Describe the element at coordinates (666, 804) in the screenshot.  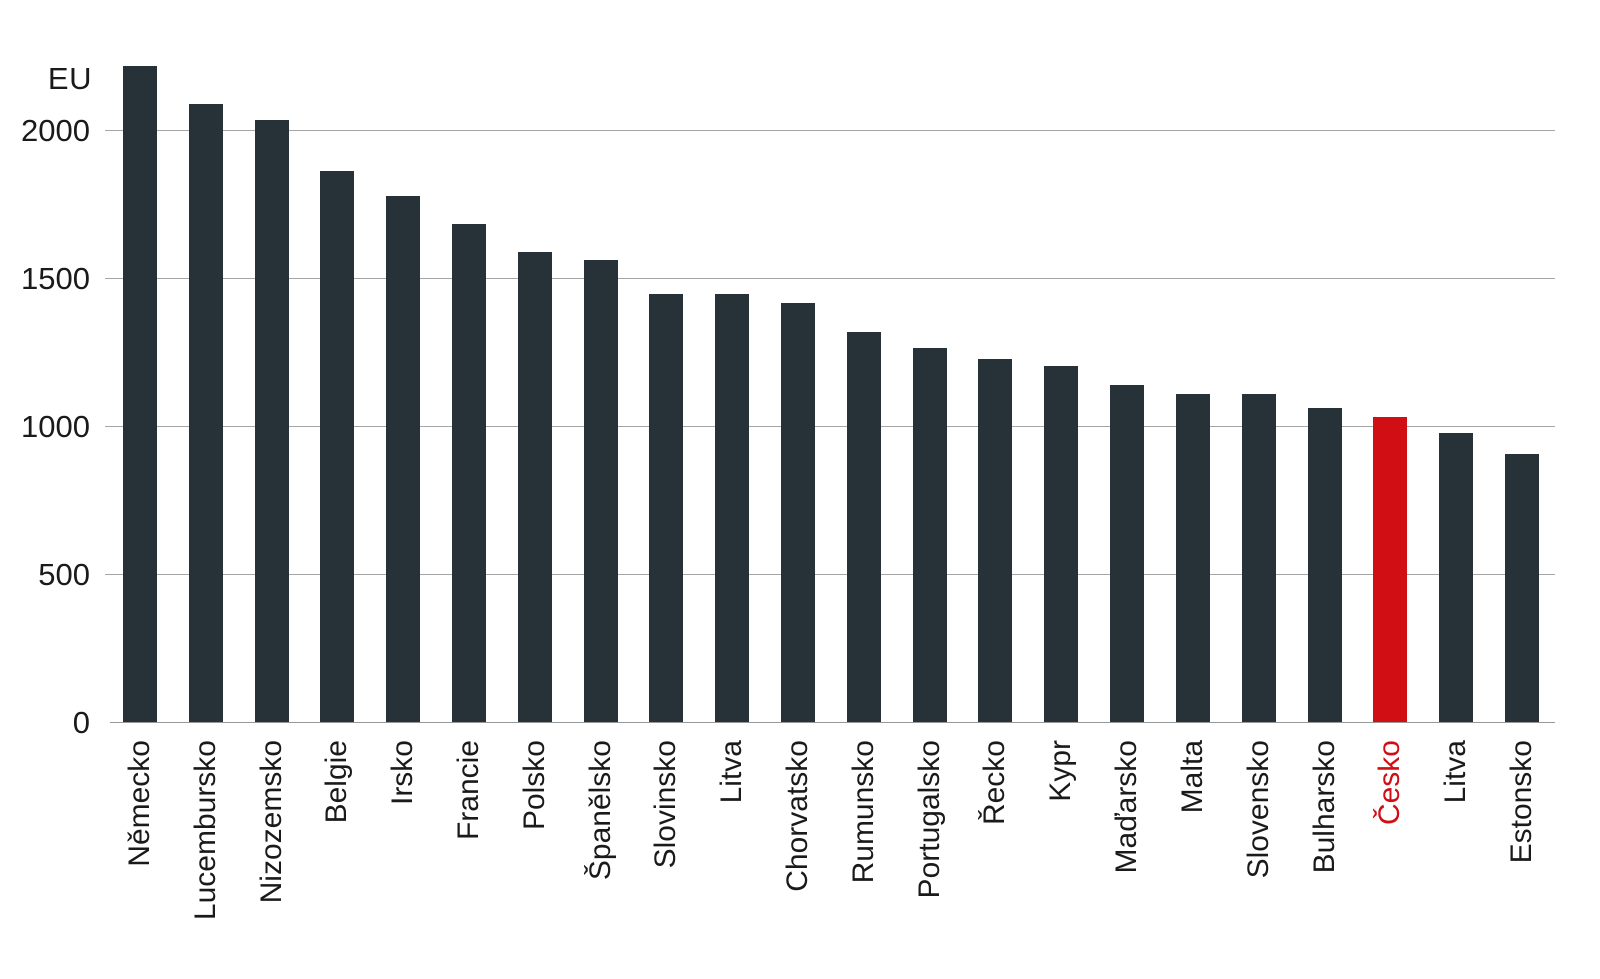
I see `x-axis-label-slovinsko: Slovinsko` at that location.